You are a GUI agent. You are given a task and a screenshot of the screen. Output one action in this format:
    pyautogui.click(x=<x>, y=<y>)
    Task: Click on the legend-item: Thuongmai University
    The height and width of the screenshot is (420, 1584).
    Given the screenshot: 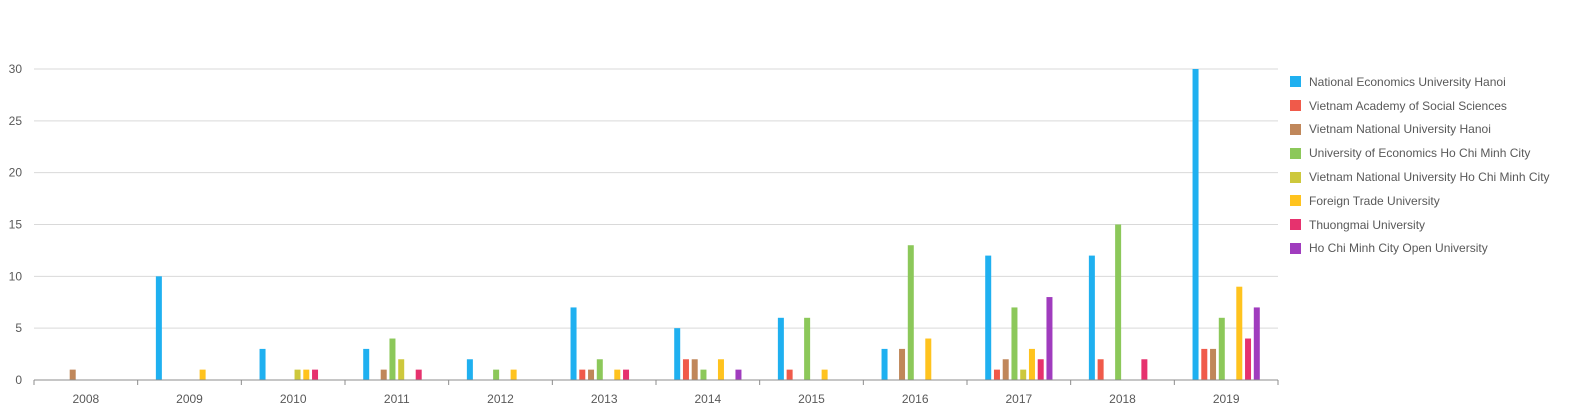 What is the action you would take?
    pyautogui.click(x=1435, y=225)
    